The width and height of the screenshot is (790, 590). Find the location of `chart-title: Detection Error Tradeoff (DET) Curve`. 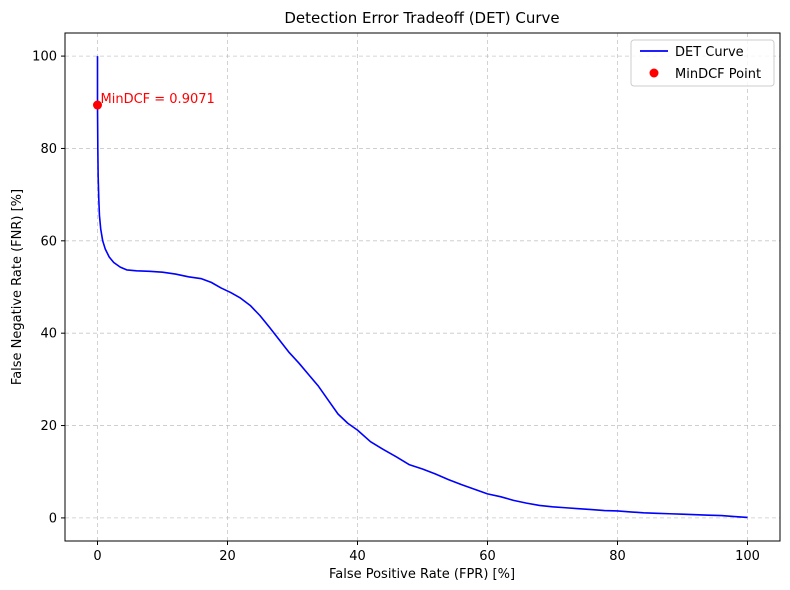

chart-title: Detection Error Tradeoff (DET) Curve is located at coordinates (421, 18).